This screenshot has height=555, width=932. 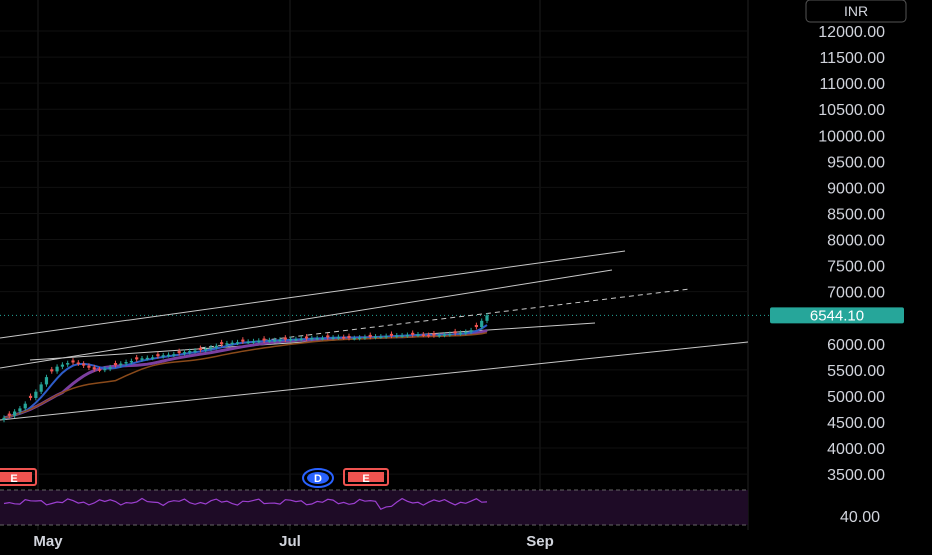 What do you see at coordinates (856, 11) in the screenshot?
I see `currency-badge` at bounding box center [856, 11].